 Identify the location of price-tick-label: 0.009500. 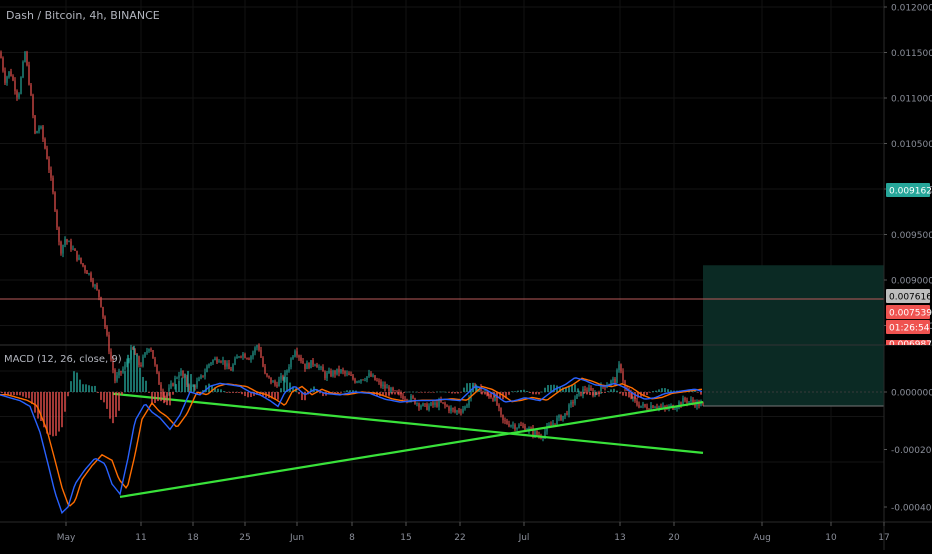
(911, 236).